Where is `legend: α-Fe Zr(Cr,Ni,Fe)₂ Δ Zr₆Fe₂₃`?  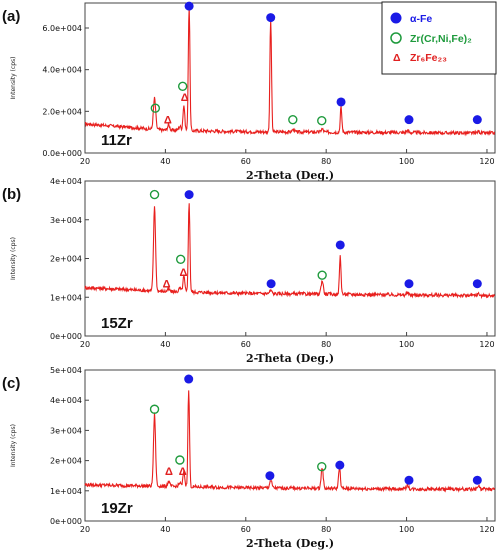
legend: α-Fe Zr(Cr,Ni,Fe)₂ Δ Zr₆Fe₂₃ is located at coordinates (439, 38).